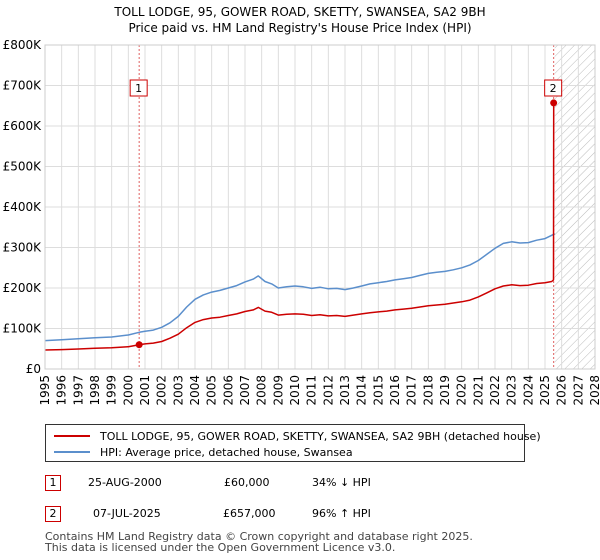 This screenshot has width=600, height=560. Describe the element at coordinates (312, 390) in the screenshot. I see `x-tick-label: 2011` at that location.